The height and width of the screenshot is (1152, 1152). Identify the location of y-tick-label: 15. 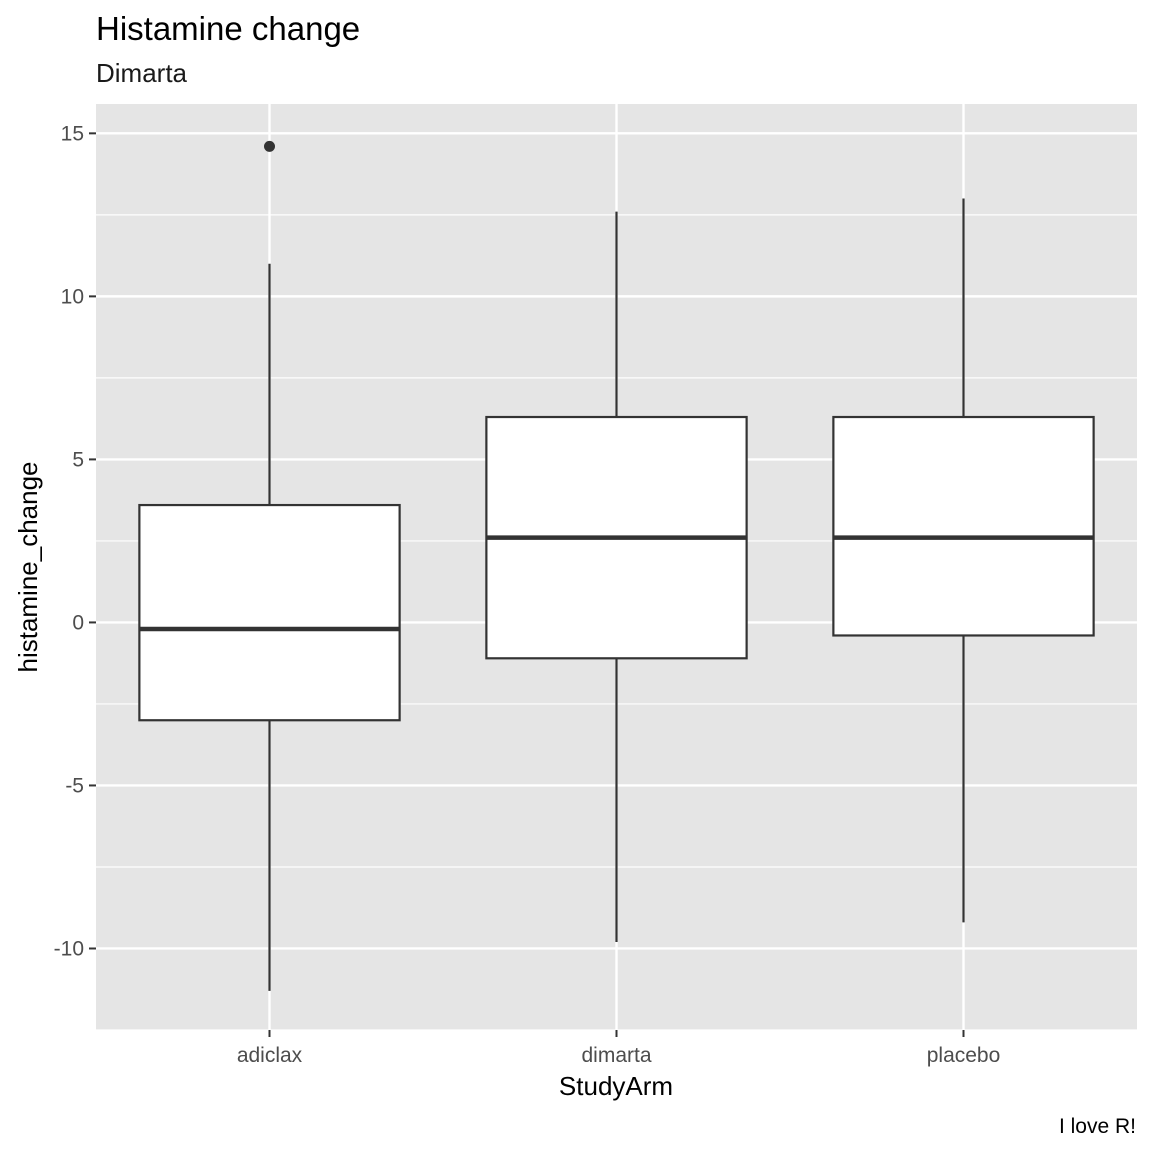
(72, 133).